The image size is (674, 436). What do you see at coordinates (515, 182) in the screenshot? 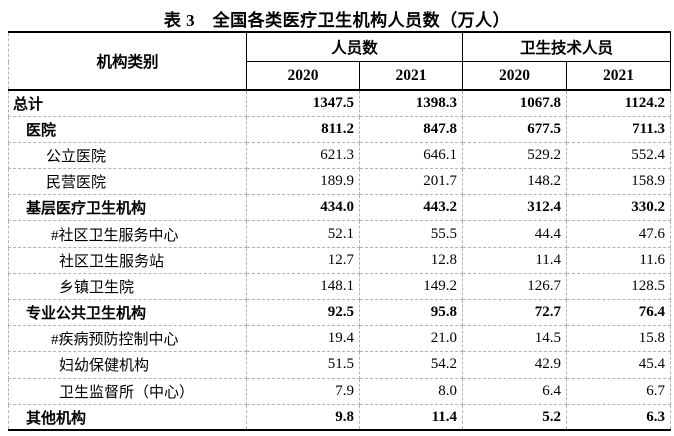
I see `cell-value: 148.2` at bounding box center [515, 182].